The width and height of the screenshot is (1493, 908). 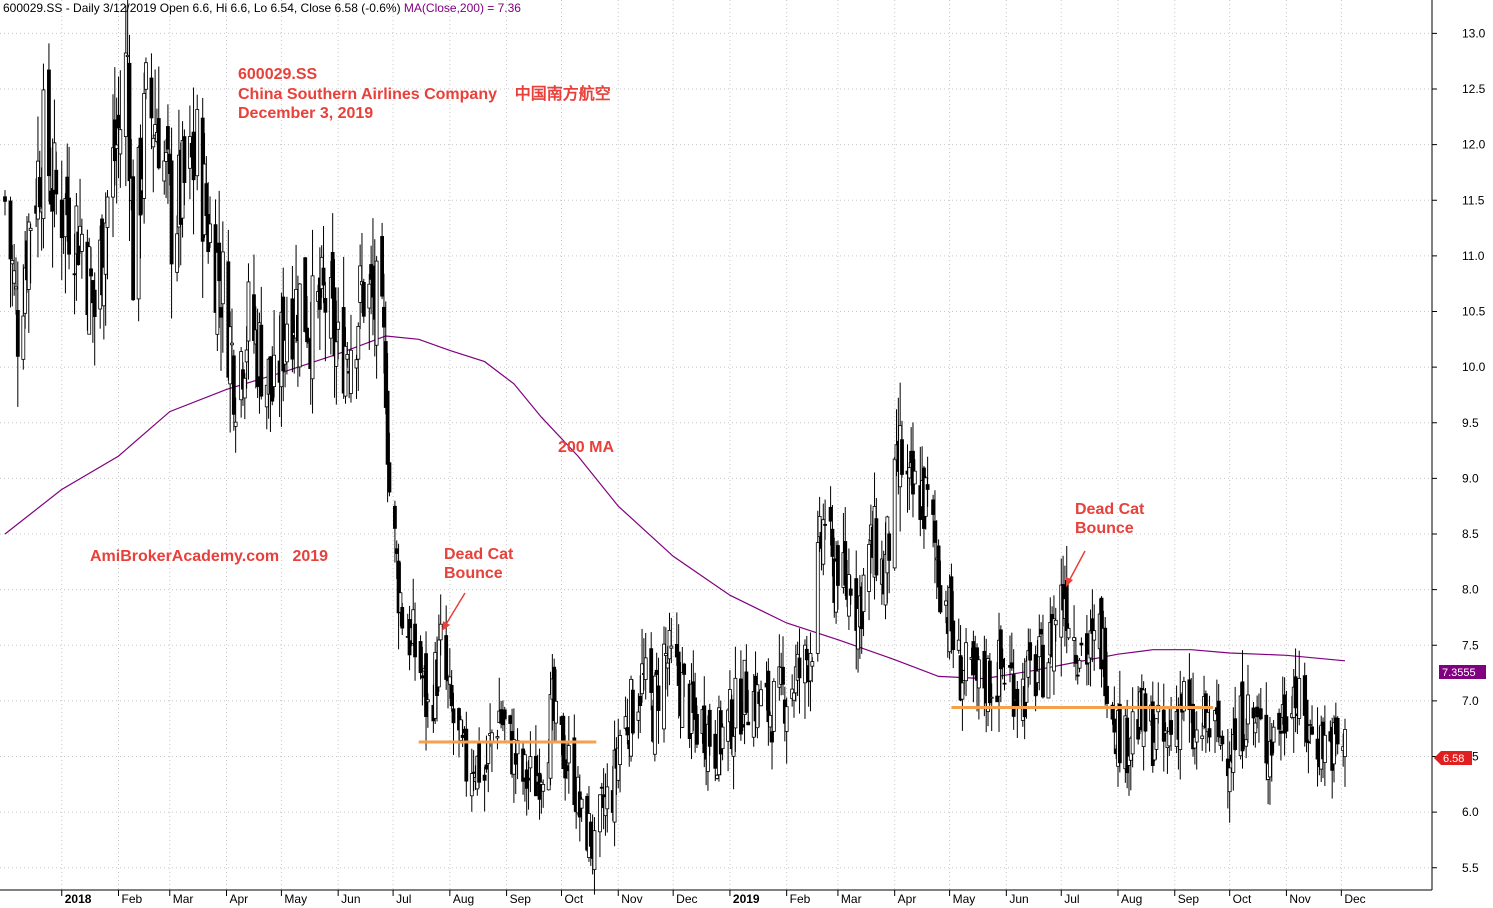 I want to click on x-tick-label: 2018, so click(x=78, y=899).